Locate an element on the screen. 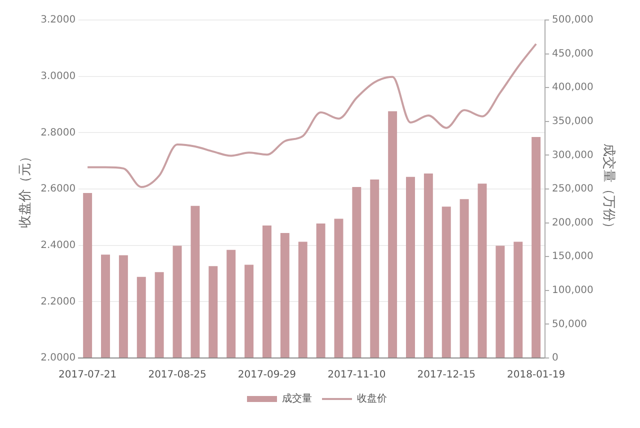  y2-axis-title: 成交量（万份） is located at coordinates (608, 189).